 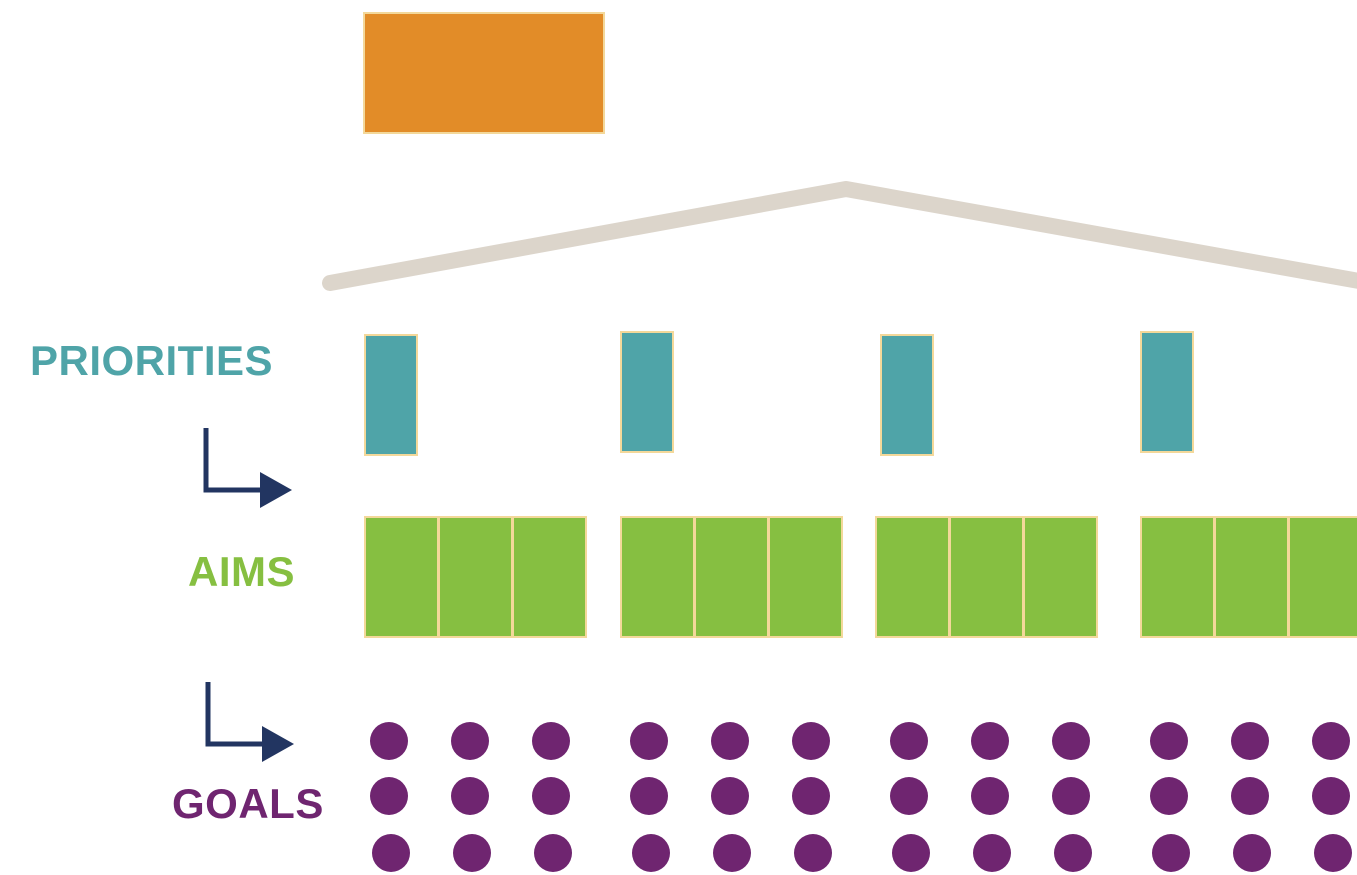 I want to click on aims-label: AIMS, so click(x=241, y=571).